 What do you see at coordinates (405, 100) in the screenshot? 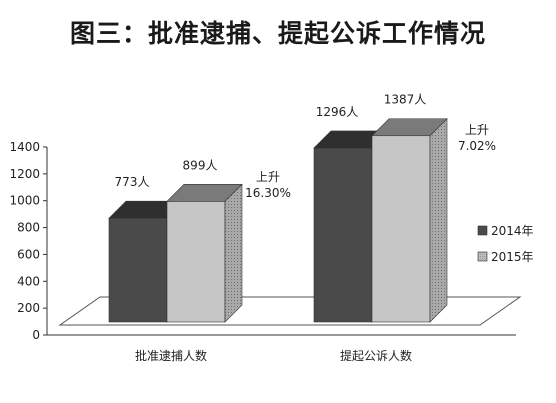
I see `data-label: 1387人` at bounding box center [405, 100].